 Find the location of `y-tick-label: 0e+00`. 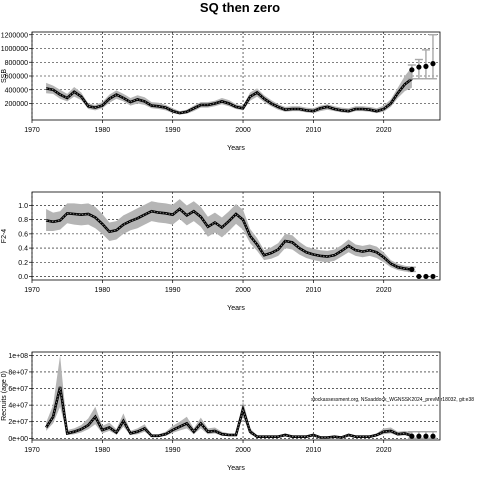

y-tick-label: 0e+00 is located at coordinates (18, 439).